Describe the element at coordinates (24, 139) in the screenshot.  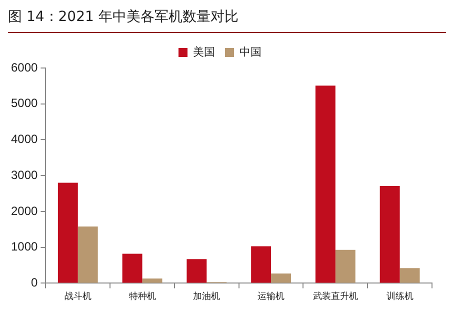
I see `y-tick-label: 4000` at that location.